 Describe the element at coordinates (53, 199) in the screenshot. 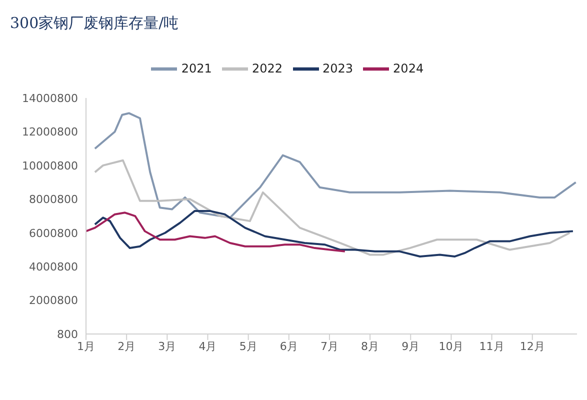

I see `y-tick-label: 8000800` at that location.